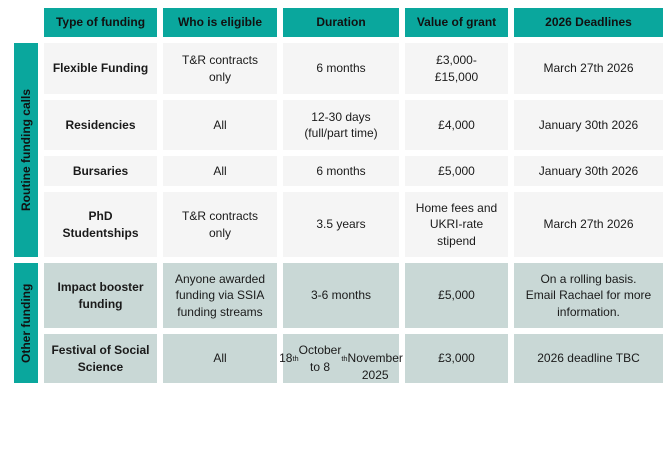 Image resolution: width=671 pixels, height=474 pixels. I want to click on cell-duration: 3.5 years, so click(341, 224).